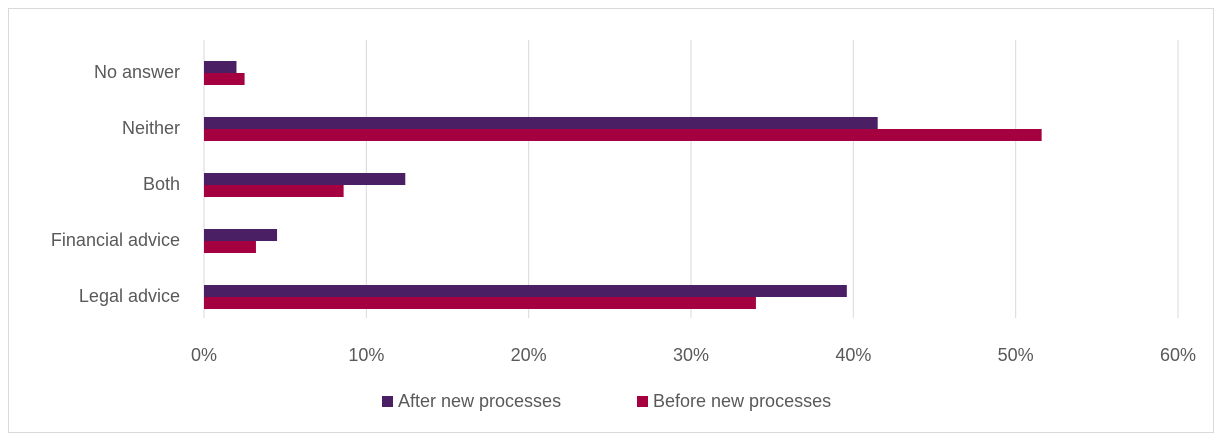 The height and width of the screenshot is (437, 1223). What do you see at coordinates (691, 355) in the screenshot?
I see `x-tick-label: 30%` at bounding box center [691, 355].